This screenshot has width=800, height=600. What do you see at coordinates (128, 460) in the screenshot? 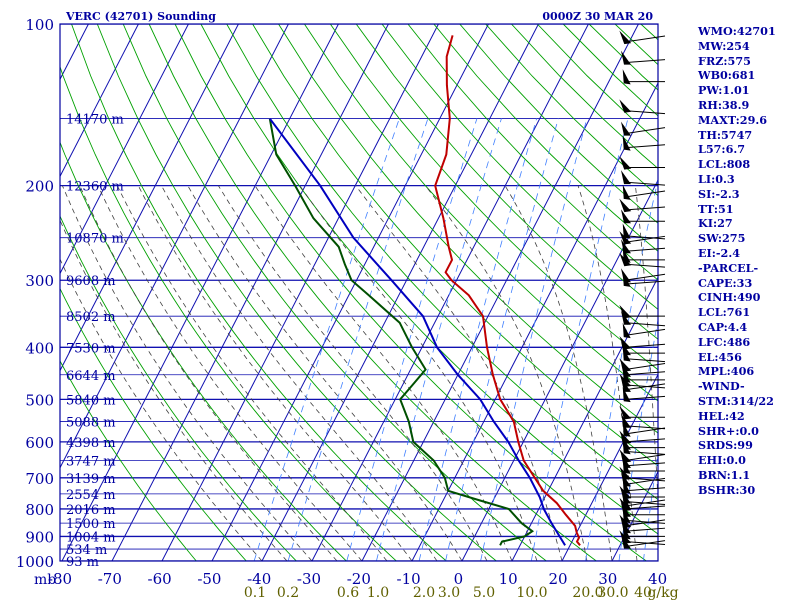
I see `dry-adiabat-line` at bounding box center [128, 460].